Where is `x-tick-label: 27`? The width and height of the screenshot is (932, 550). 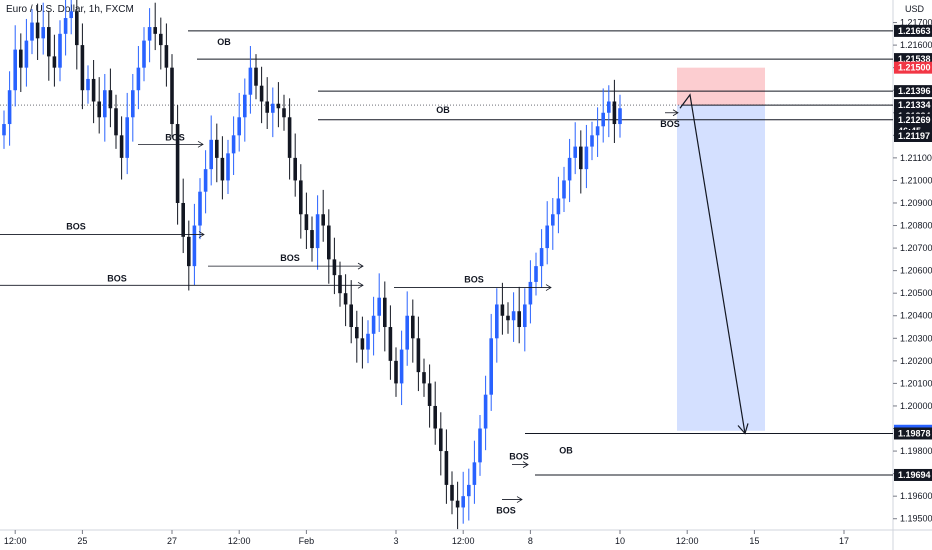
x-tick-label: 27 is located at coordinates (172, 541).